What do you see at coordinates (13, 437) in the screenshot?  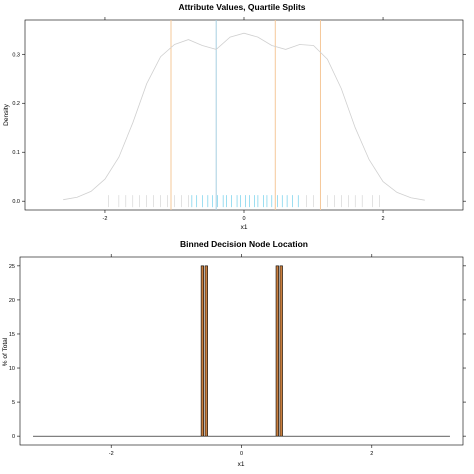 I see `y-tick-label: 0` at bounding box center [13, 437].